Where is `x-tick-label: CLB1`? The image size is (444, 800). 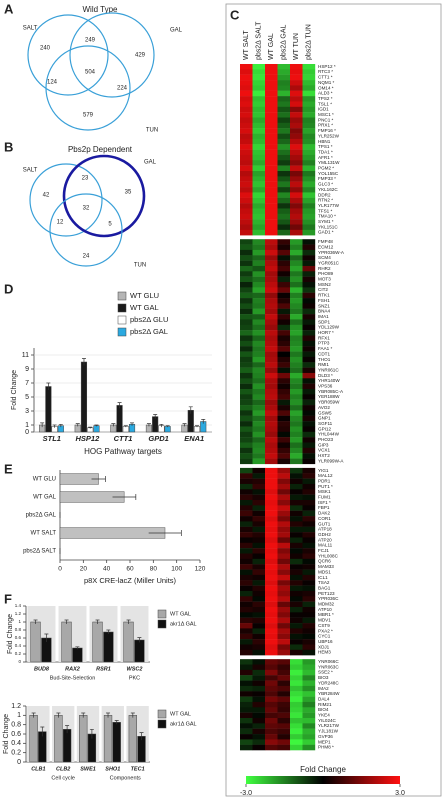 x-tick-label: CLB1 is located at coordinates (38, 769).